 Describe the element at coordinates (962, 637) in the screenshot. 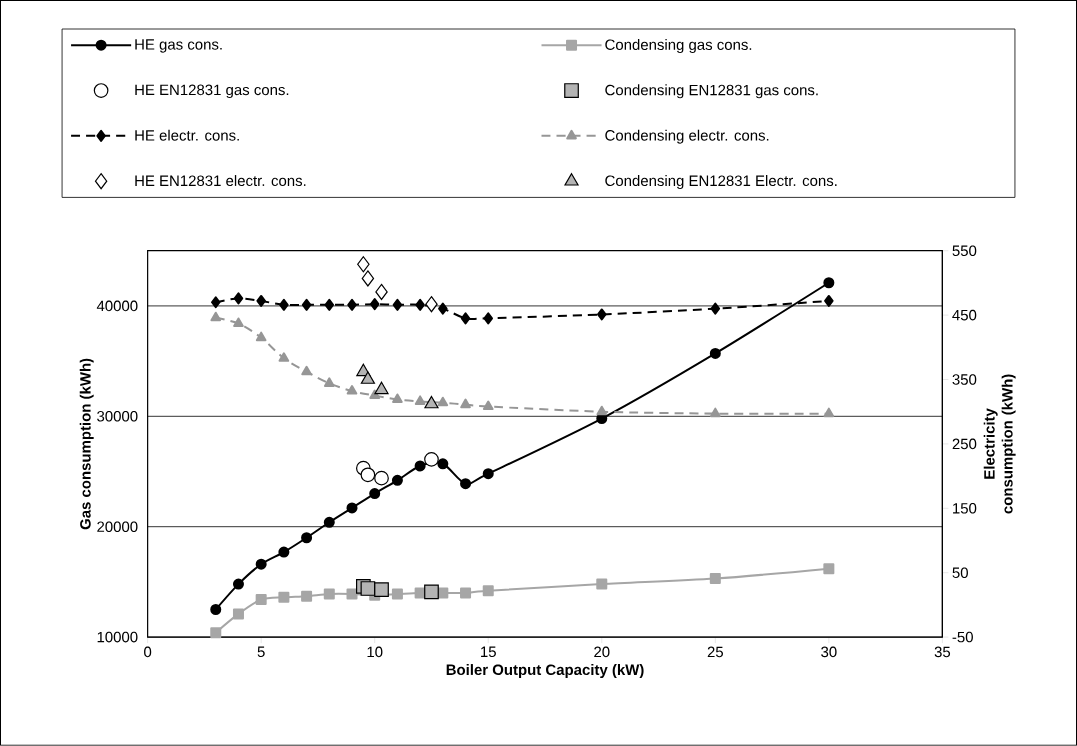

I see `y2-tick-label: -50` at that location.